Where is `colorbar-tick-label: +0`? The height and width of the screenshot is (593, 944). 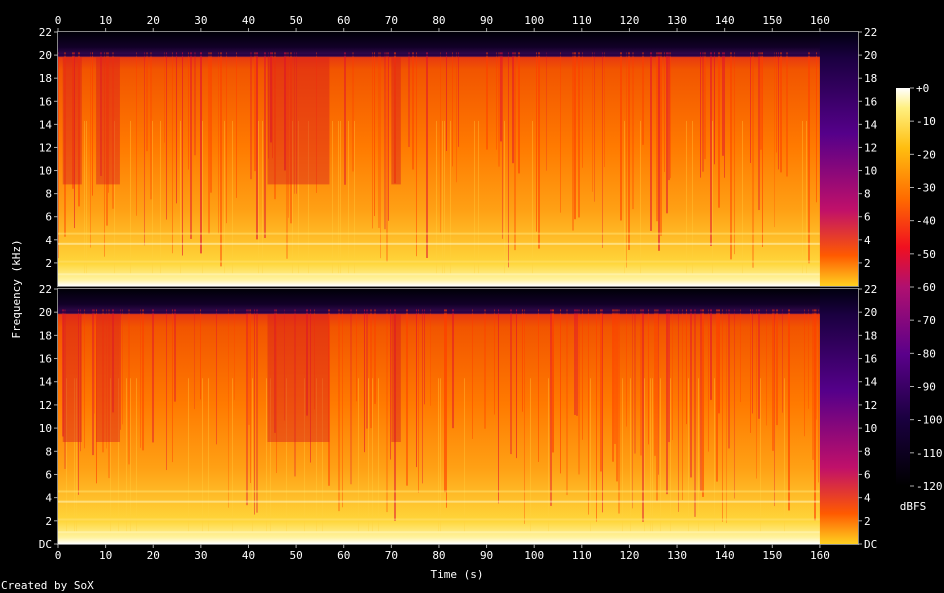
colorbar-tick-label: +0 is located at coordinates (922, 88).